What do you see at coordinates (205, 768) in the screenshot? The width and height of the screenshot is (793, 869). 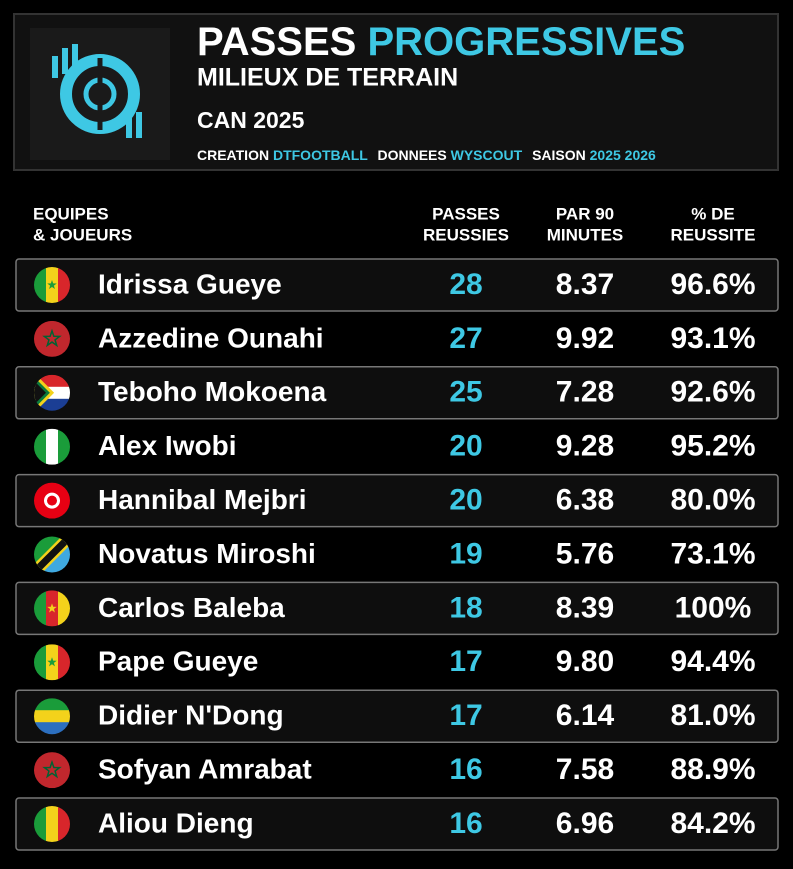 I see `player-name: Sofyan Amrabat` at bounding box center [205, 768].